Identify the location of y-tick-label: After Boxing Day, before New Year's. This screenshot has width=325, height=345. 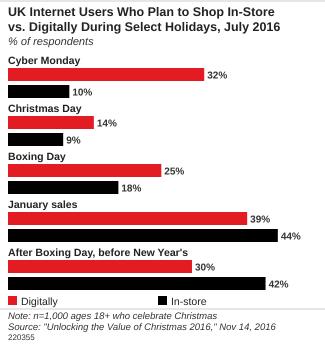
(98, 253).